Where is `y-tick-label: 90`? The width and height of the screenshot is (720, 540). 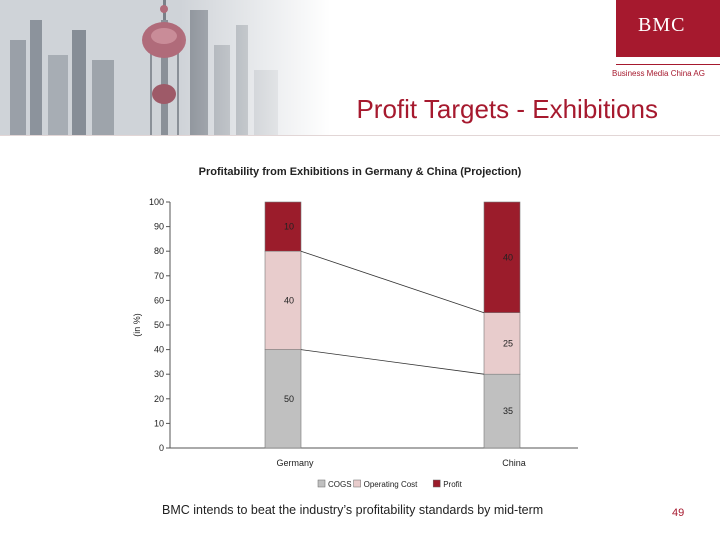 y-tick-label: 90 is located at coordinates (159, 227).